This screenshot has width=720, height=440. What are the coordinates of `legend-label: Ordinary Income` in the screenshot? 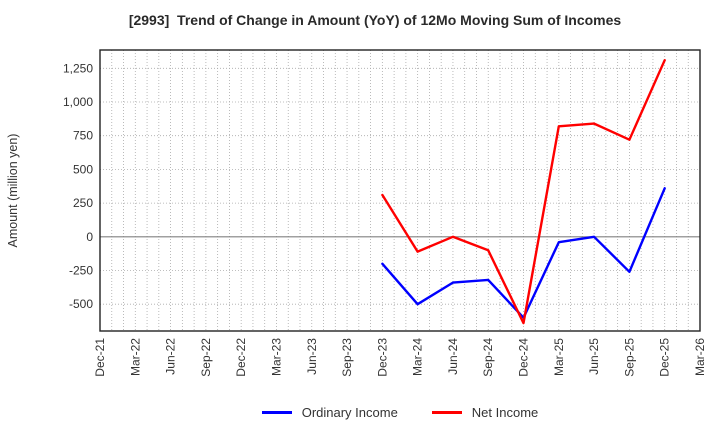 It's located at (349, 412).